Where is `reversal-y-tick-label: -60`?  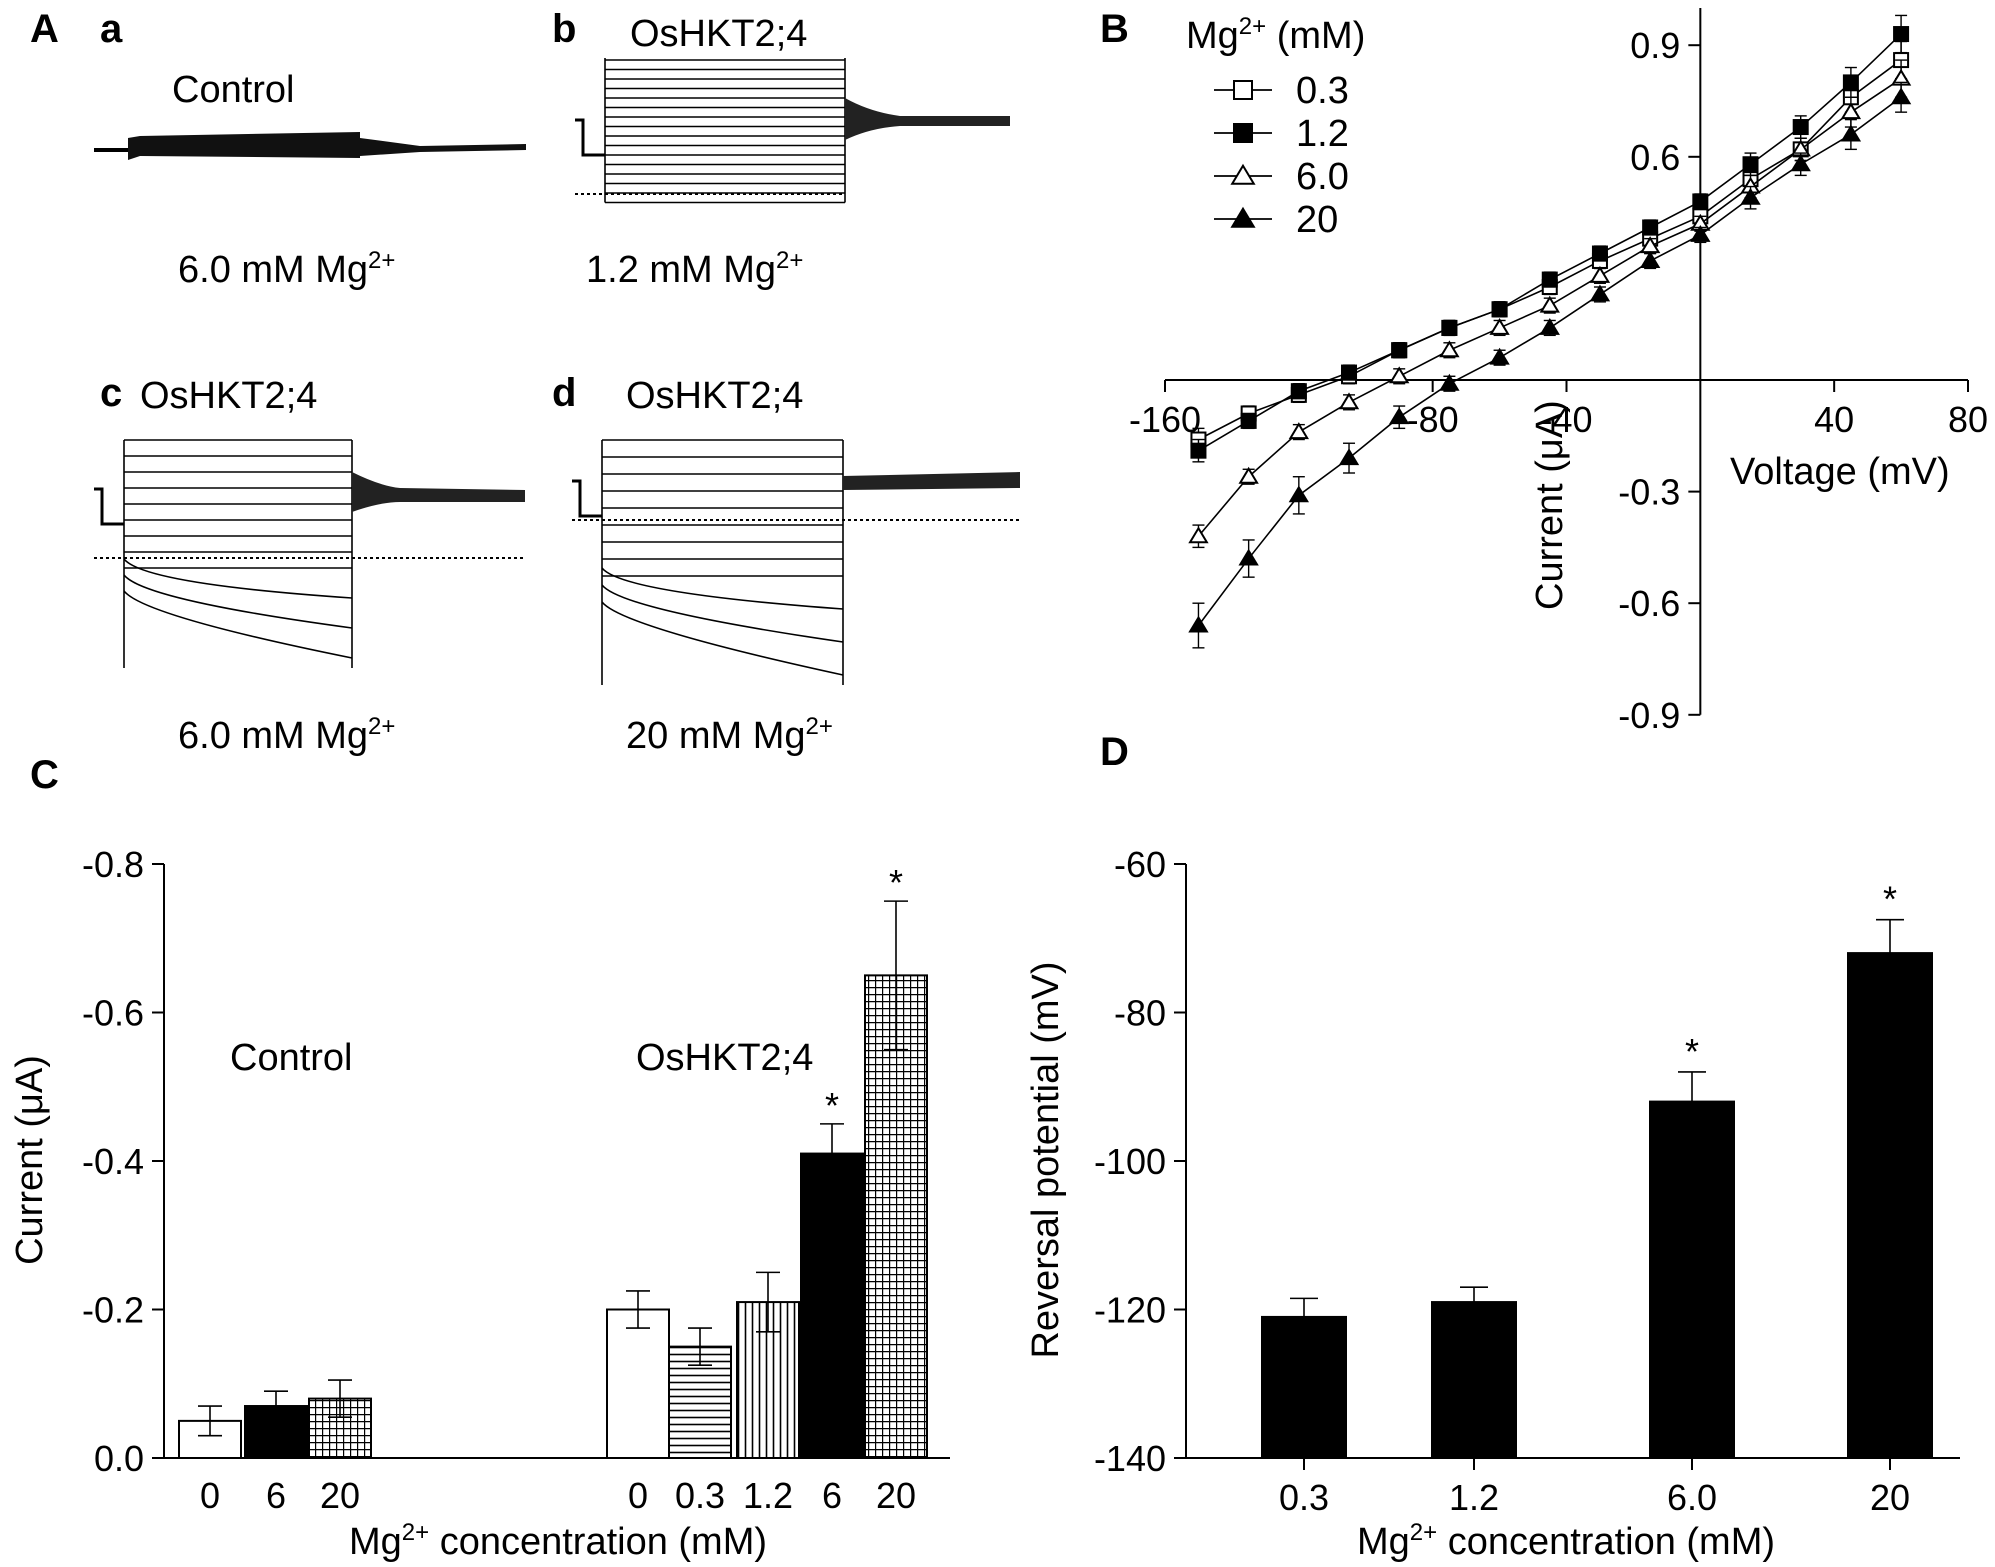 reversal-y-tick-label: -60 is located at coordinates (1140, 864).